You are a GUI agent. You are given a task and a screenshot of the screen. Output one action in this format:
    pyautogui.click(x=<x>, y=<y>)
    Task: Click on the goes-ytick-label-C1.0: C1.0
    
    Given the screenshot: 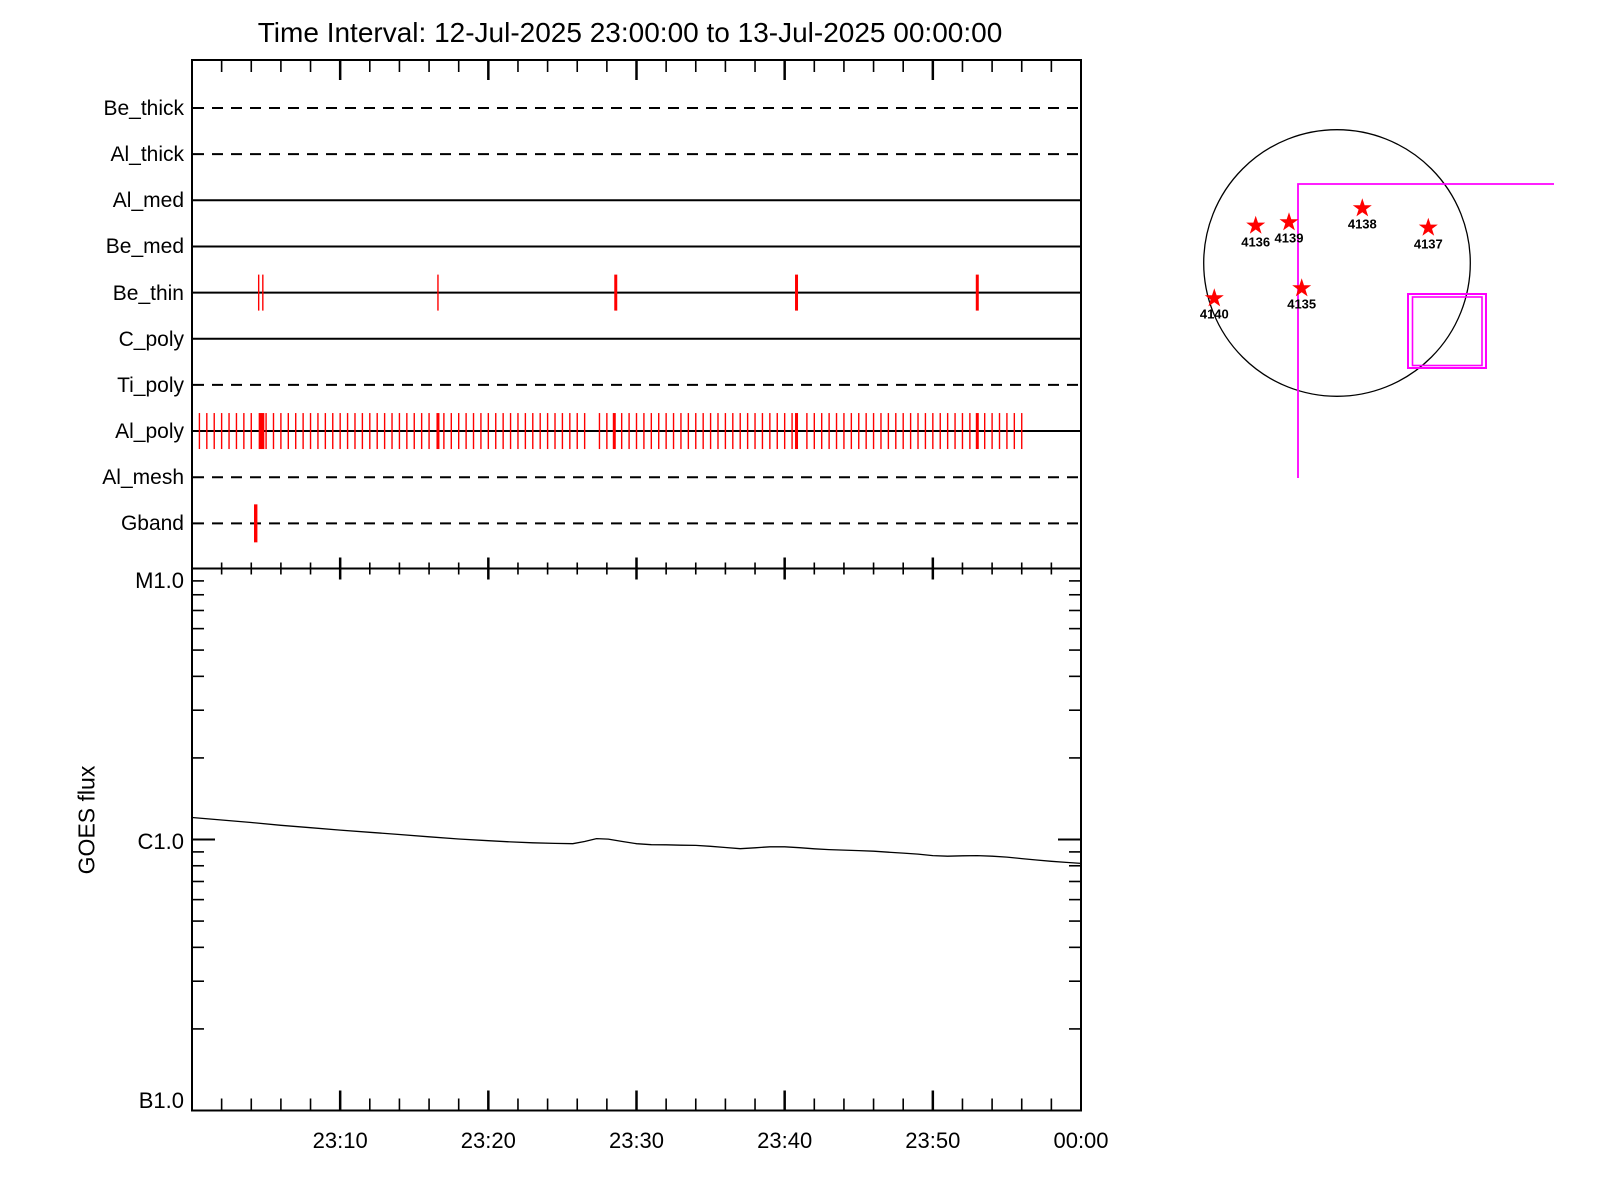 What is the action you would take?
    pyautogui.click(x=160, y=841)
    